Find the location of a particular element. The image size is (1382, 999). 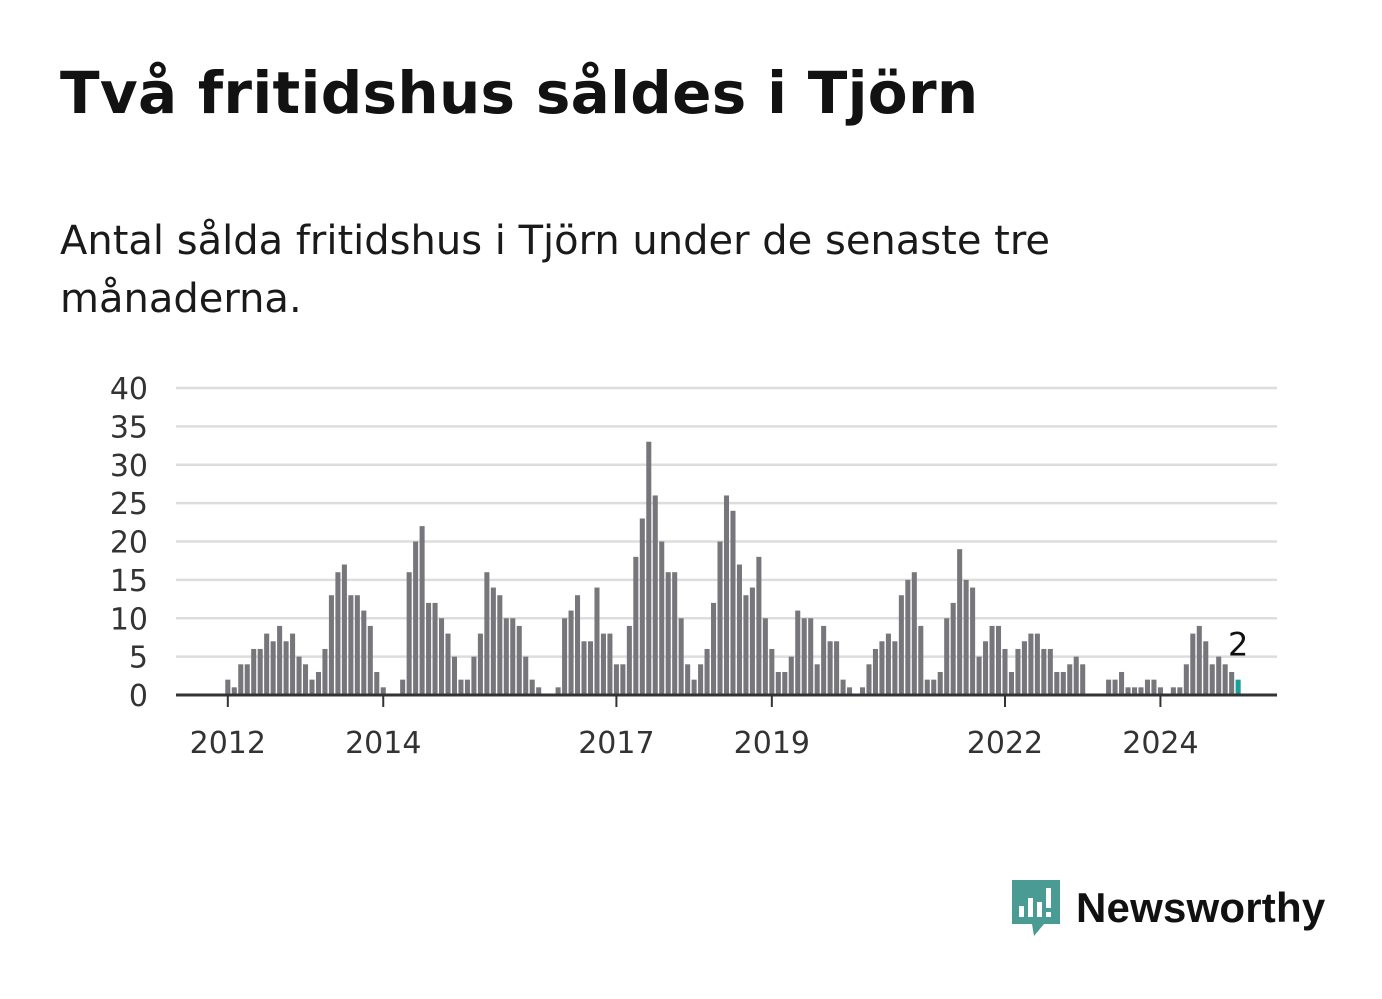

x-tick-label: 2012 is located at coordinates (228, 743).